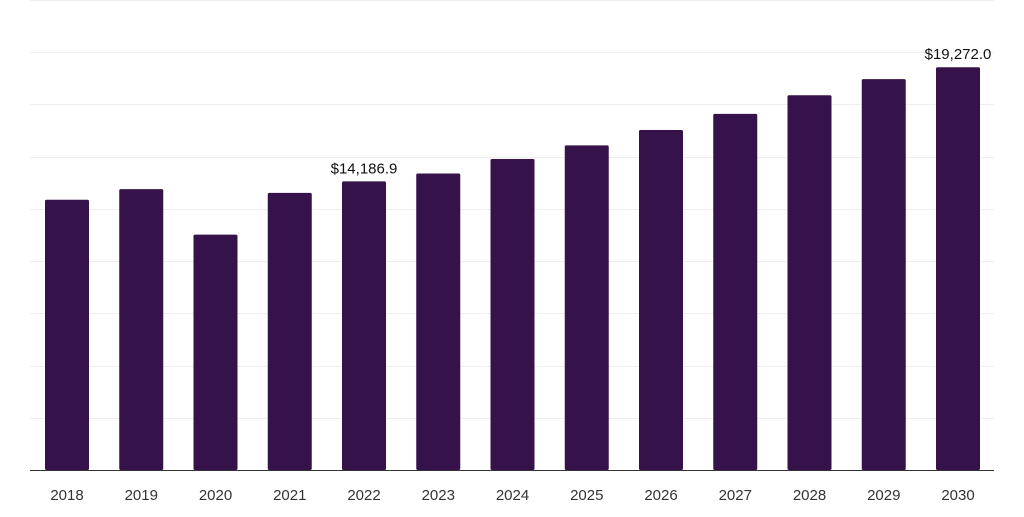 The height and width of the screenshot is (517, 1024). I want to click on bar-2020, so click(215, 352).